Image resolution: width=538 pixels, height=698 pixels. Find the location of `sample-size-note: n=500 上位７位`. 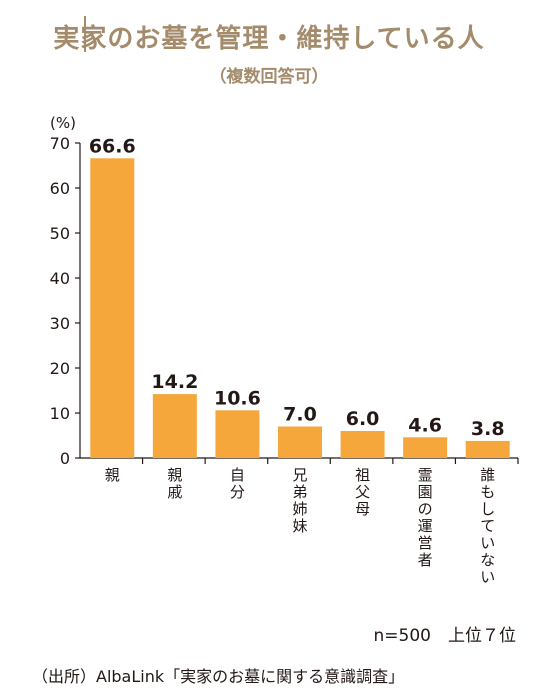

sample-size-note: n=500 上位７位 is located at coordinates (444, 636).